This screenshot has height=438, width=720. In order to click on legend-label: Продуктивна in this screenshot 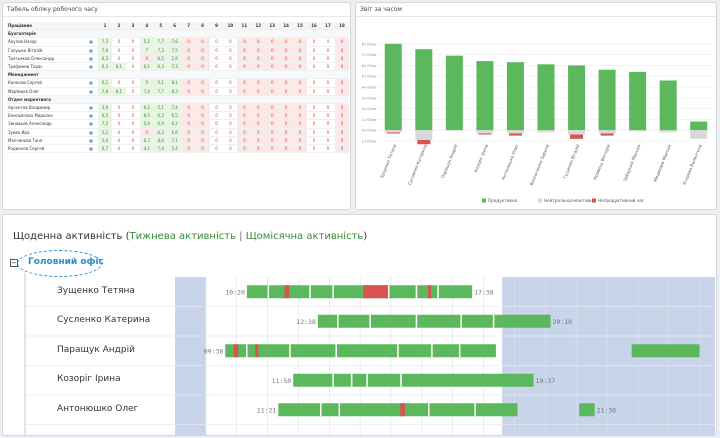, I will do `click(503, 200)`.